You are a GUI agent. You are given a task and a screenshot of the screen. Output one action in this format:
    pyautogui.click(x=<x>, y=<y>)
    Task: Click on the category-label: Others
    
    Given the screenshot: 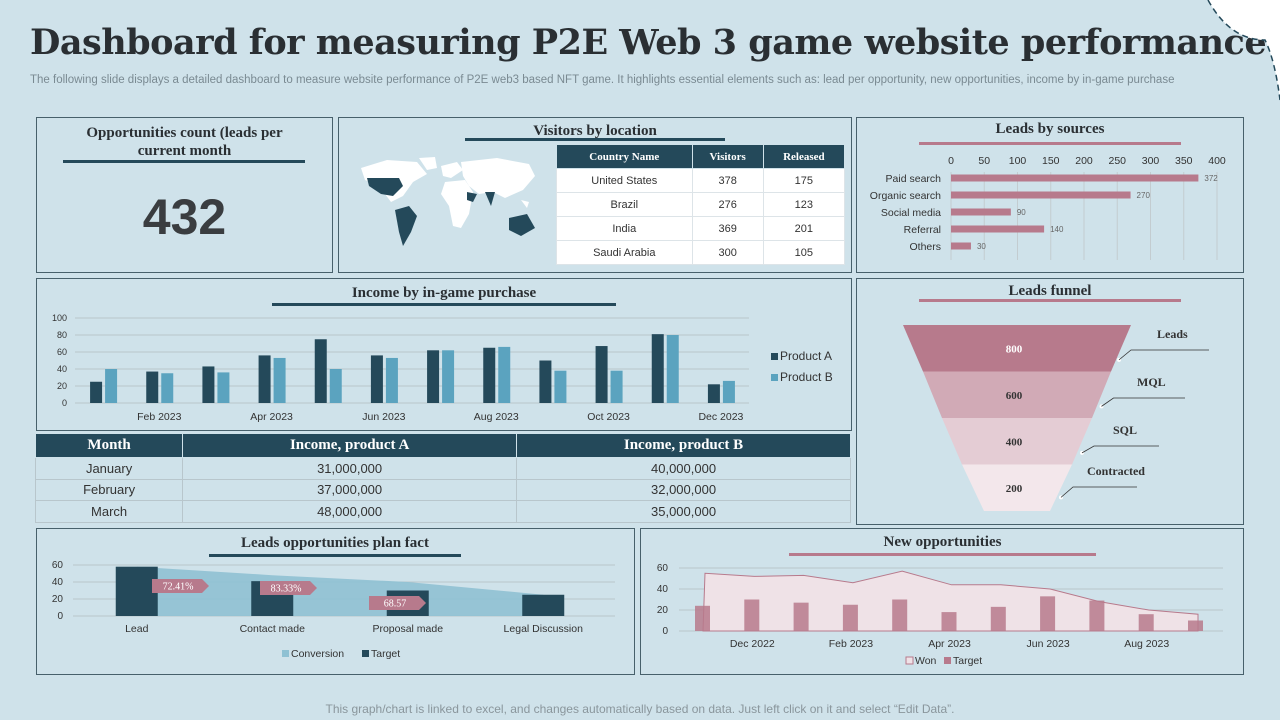 What is the action you would take?
    pyautogui.click(x=925, y=247)
    